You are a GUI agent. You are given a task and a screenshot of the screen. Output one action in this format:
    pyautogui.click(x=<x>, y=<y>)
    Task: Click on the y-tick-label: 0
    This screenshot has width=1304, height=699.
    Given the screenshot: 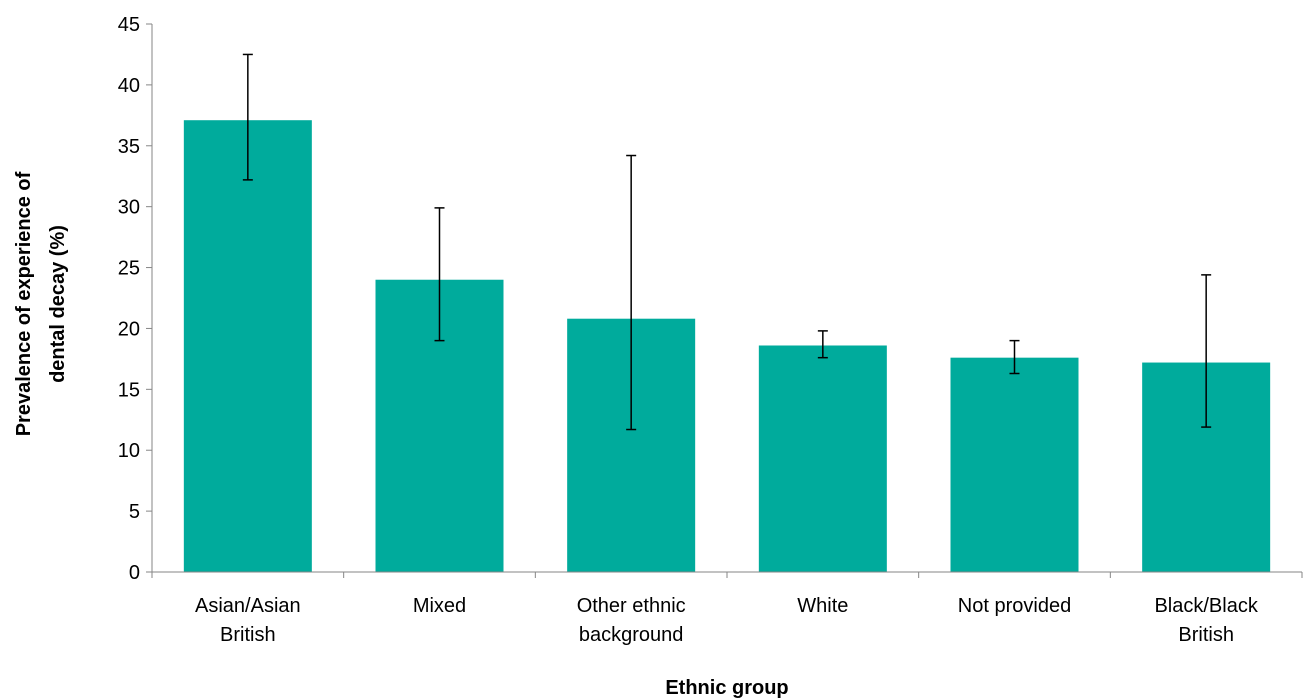 What is the action you would take?
    pyautogui.click(x=134, y=573)
    